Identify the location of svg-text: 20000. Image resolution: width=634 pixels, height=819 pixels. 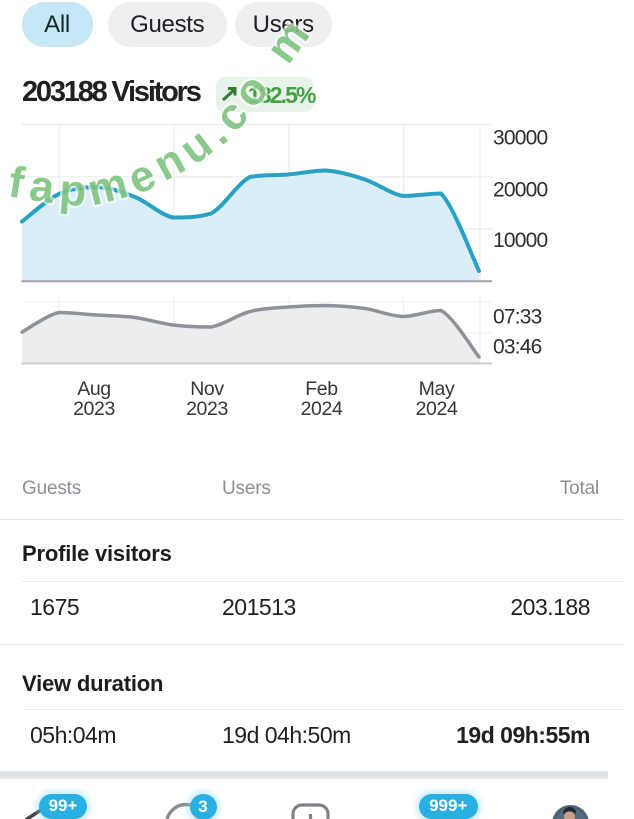
(520, 190).